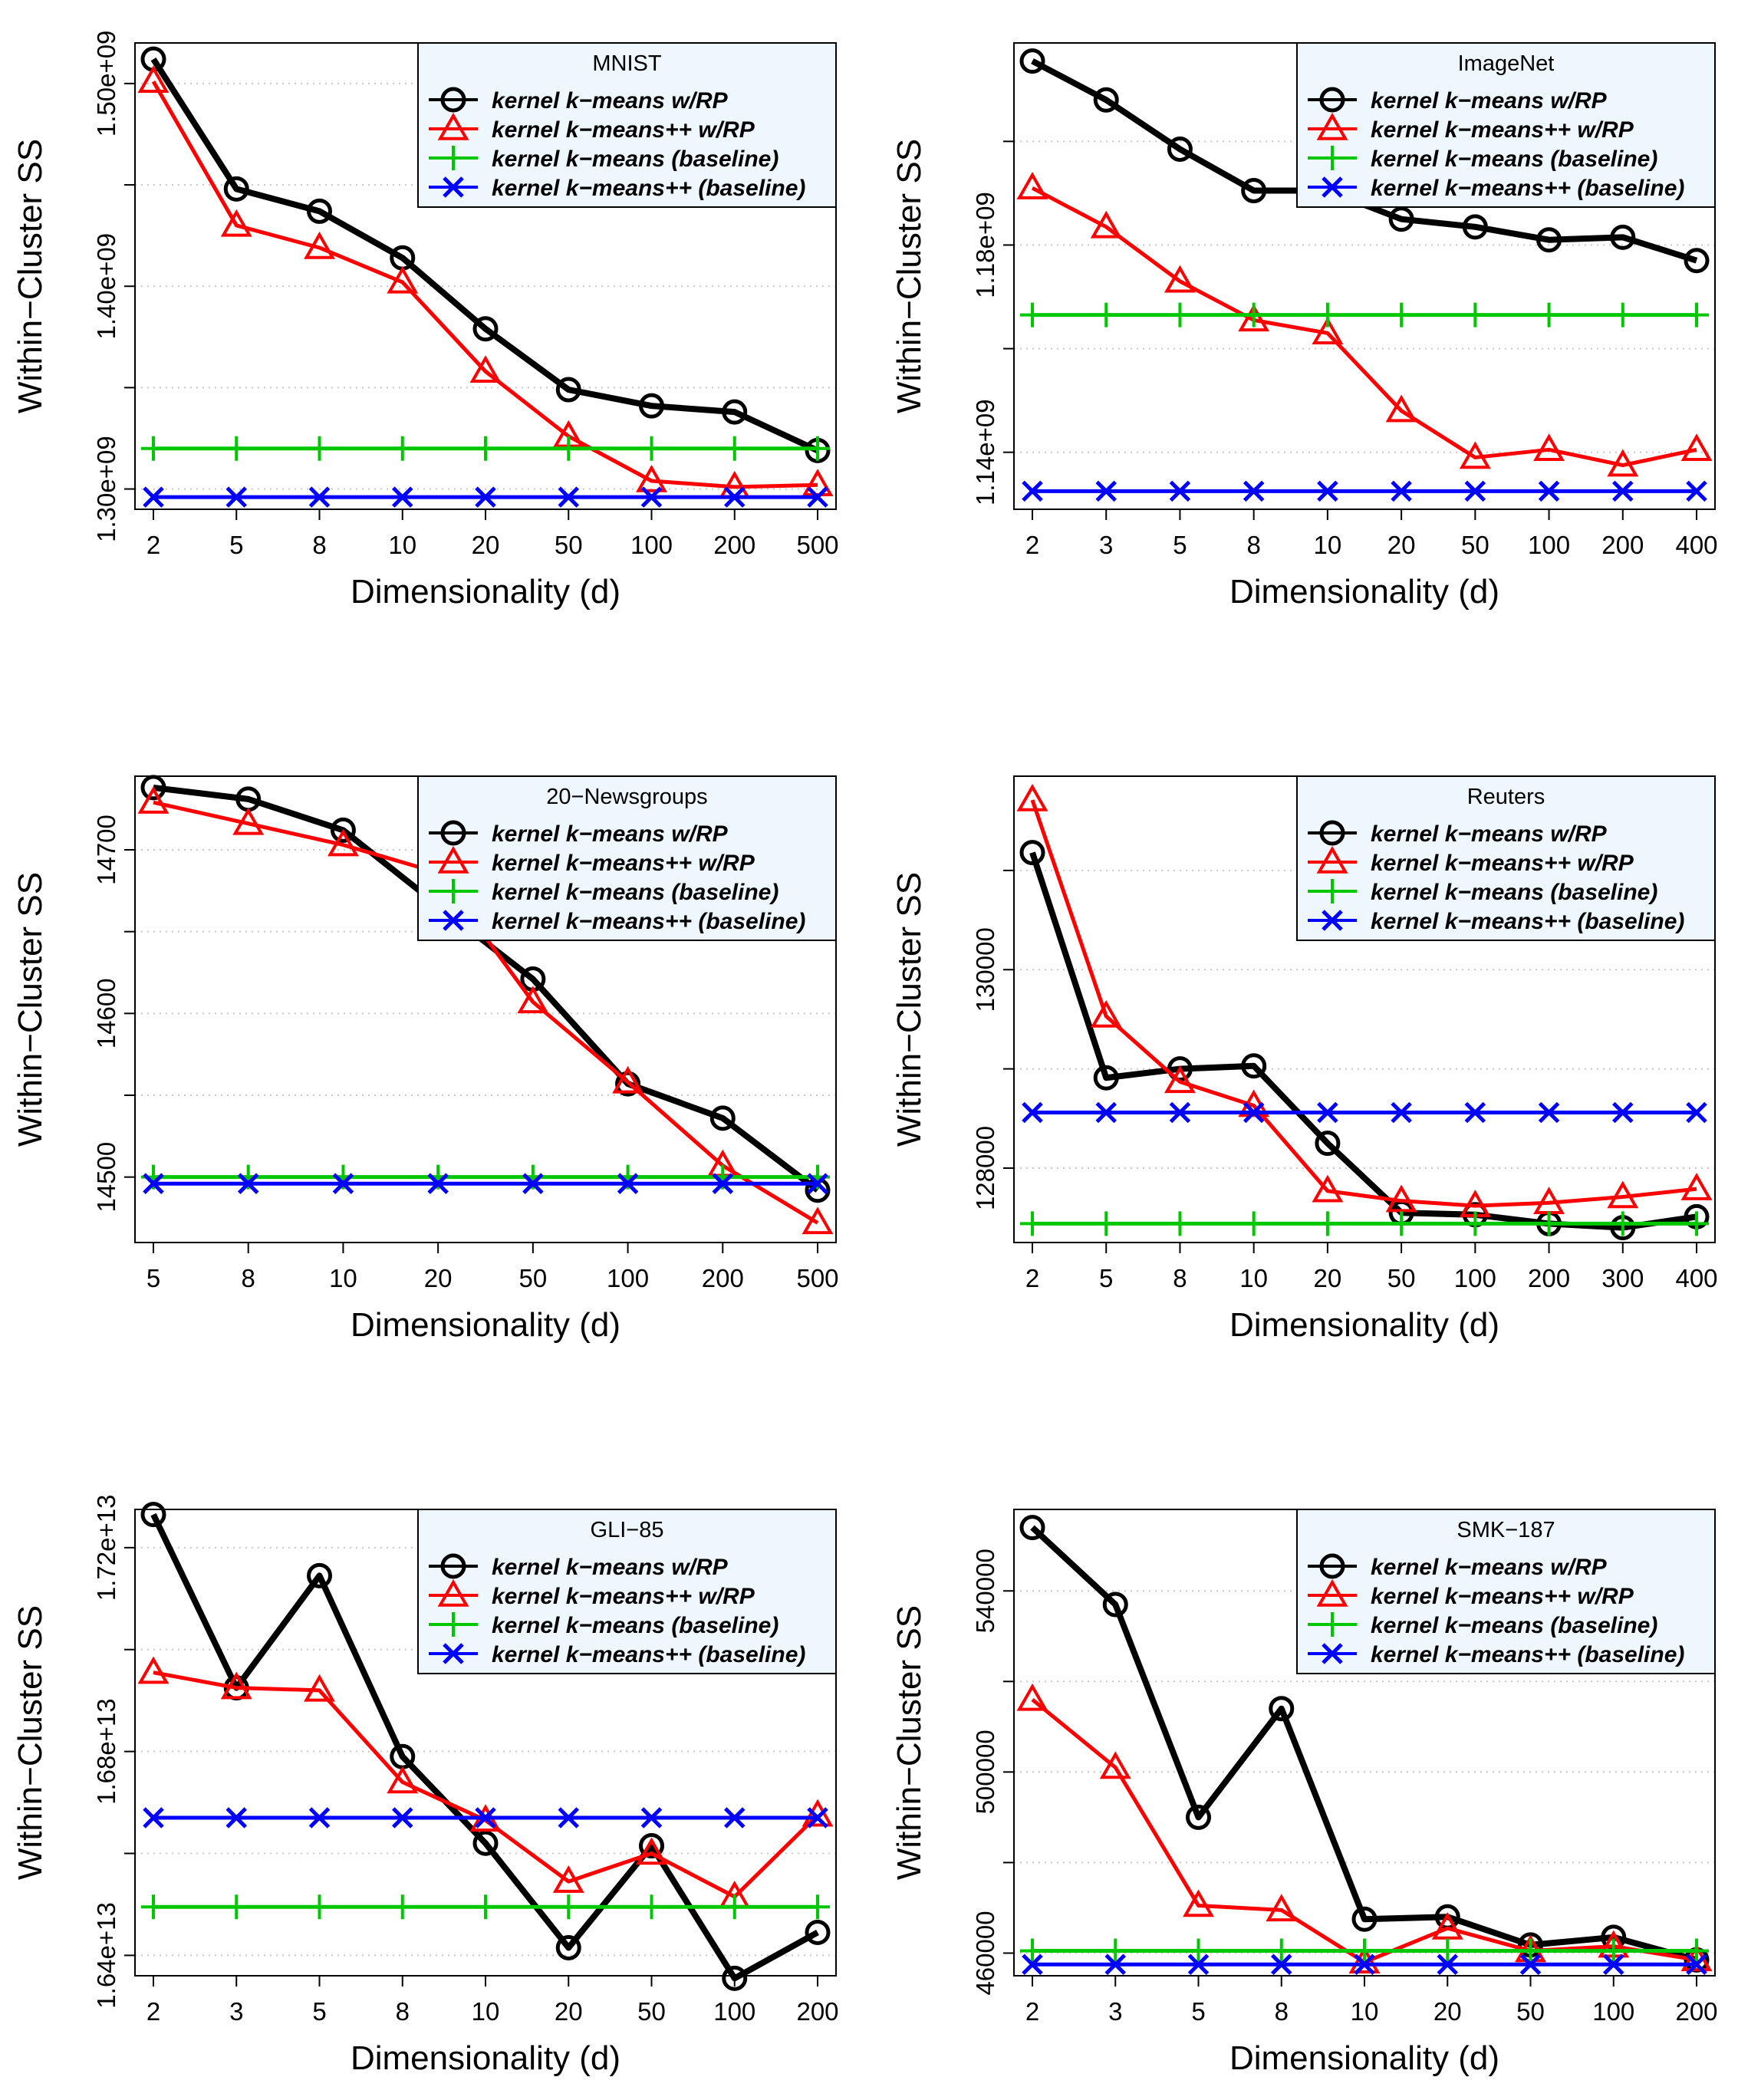  What do you see at coordinates (1696, 1278) in the screenshot?
I see `x-tick-label: 400` at bounding box center [1696, 1278].